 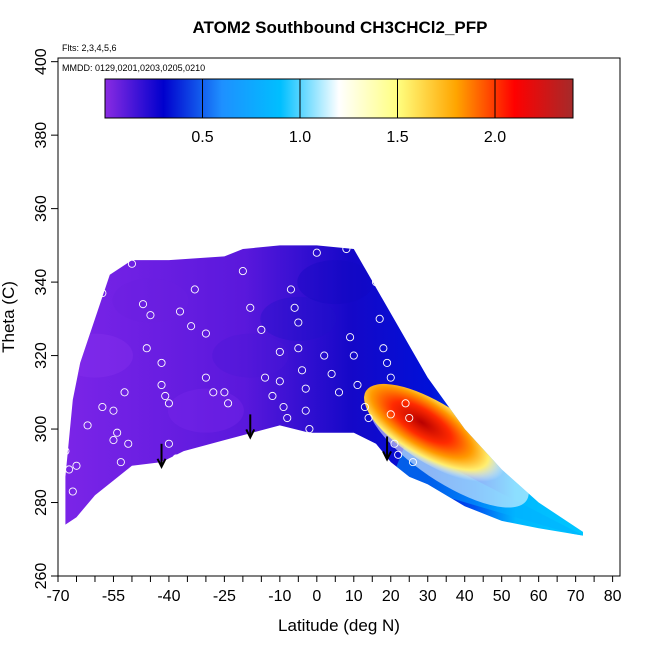 What do you see at coordinates (9, 317) in the screenshot?
I see `y-axis-label: Theta (C)` at bounding box center [9, 317].